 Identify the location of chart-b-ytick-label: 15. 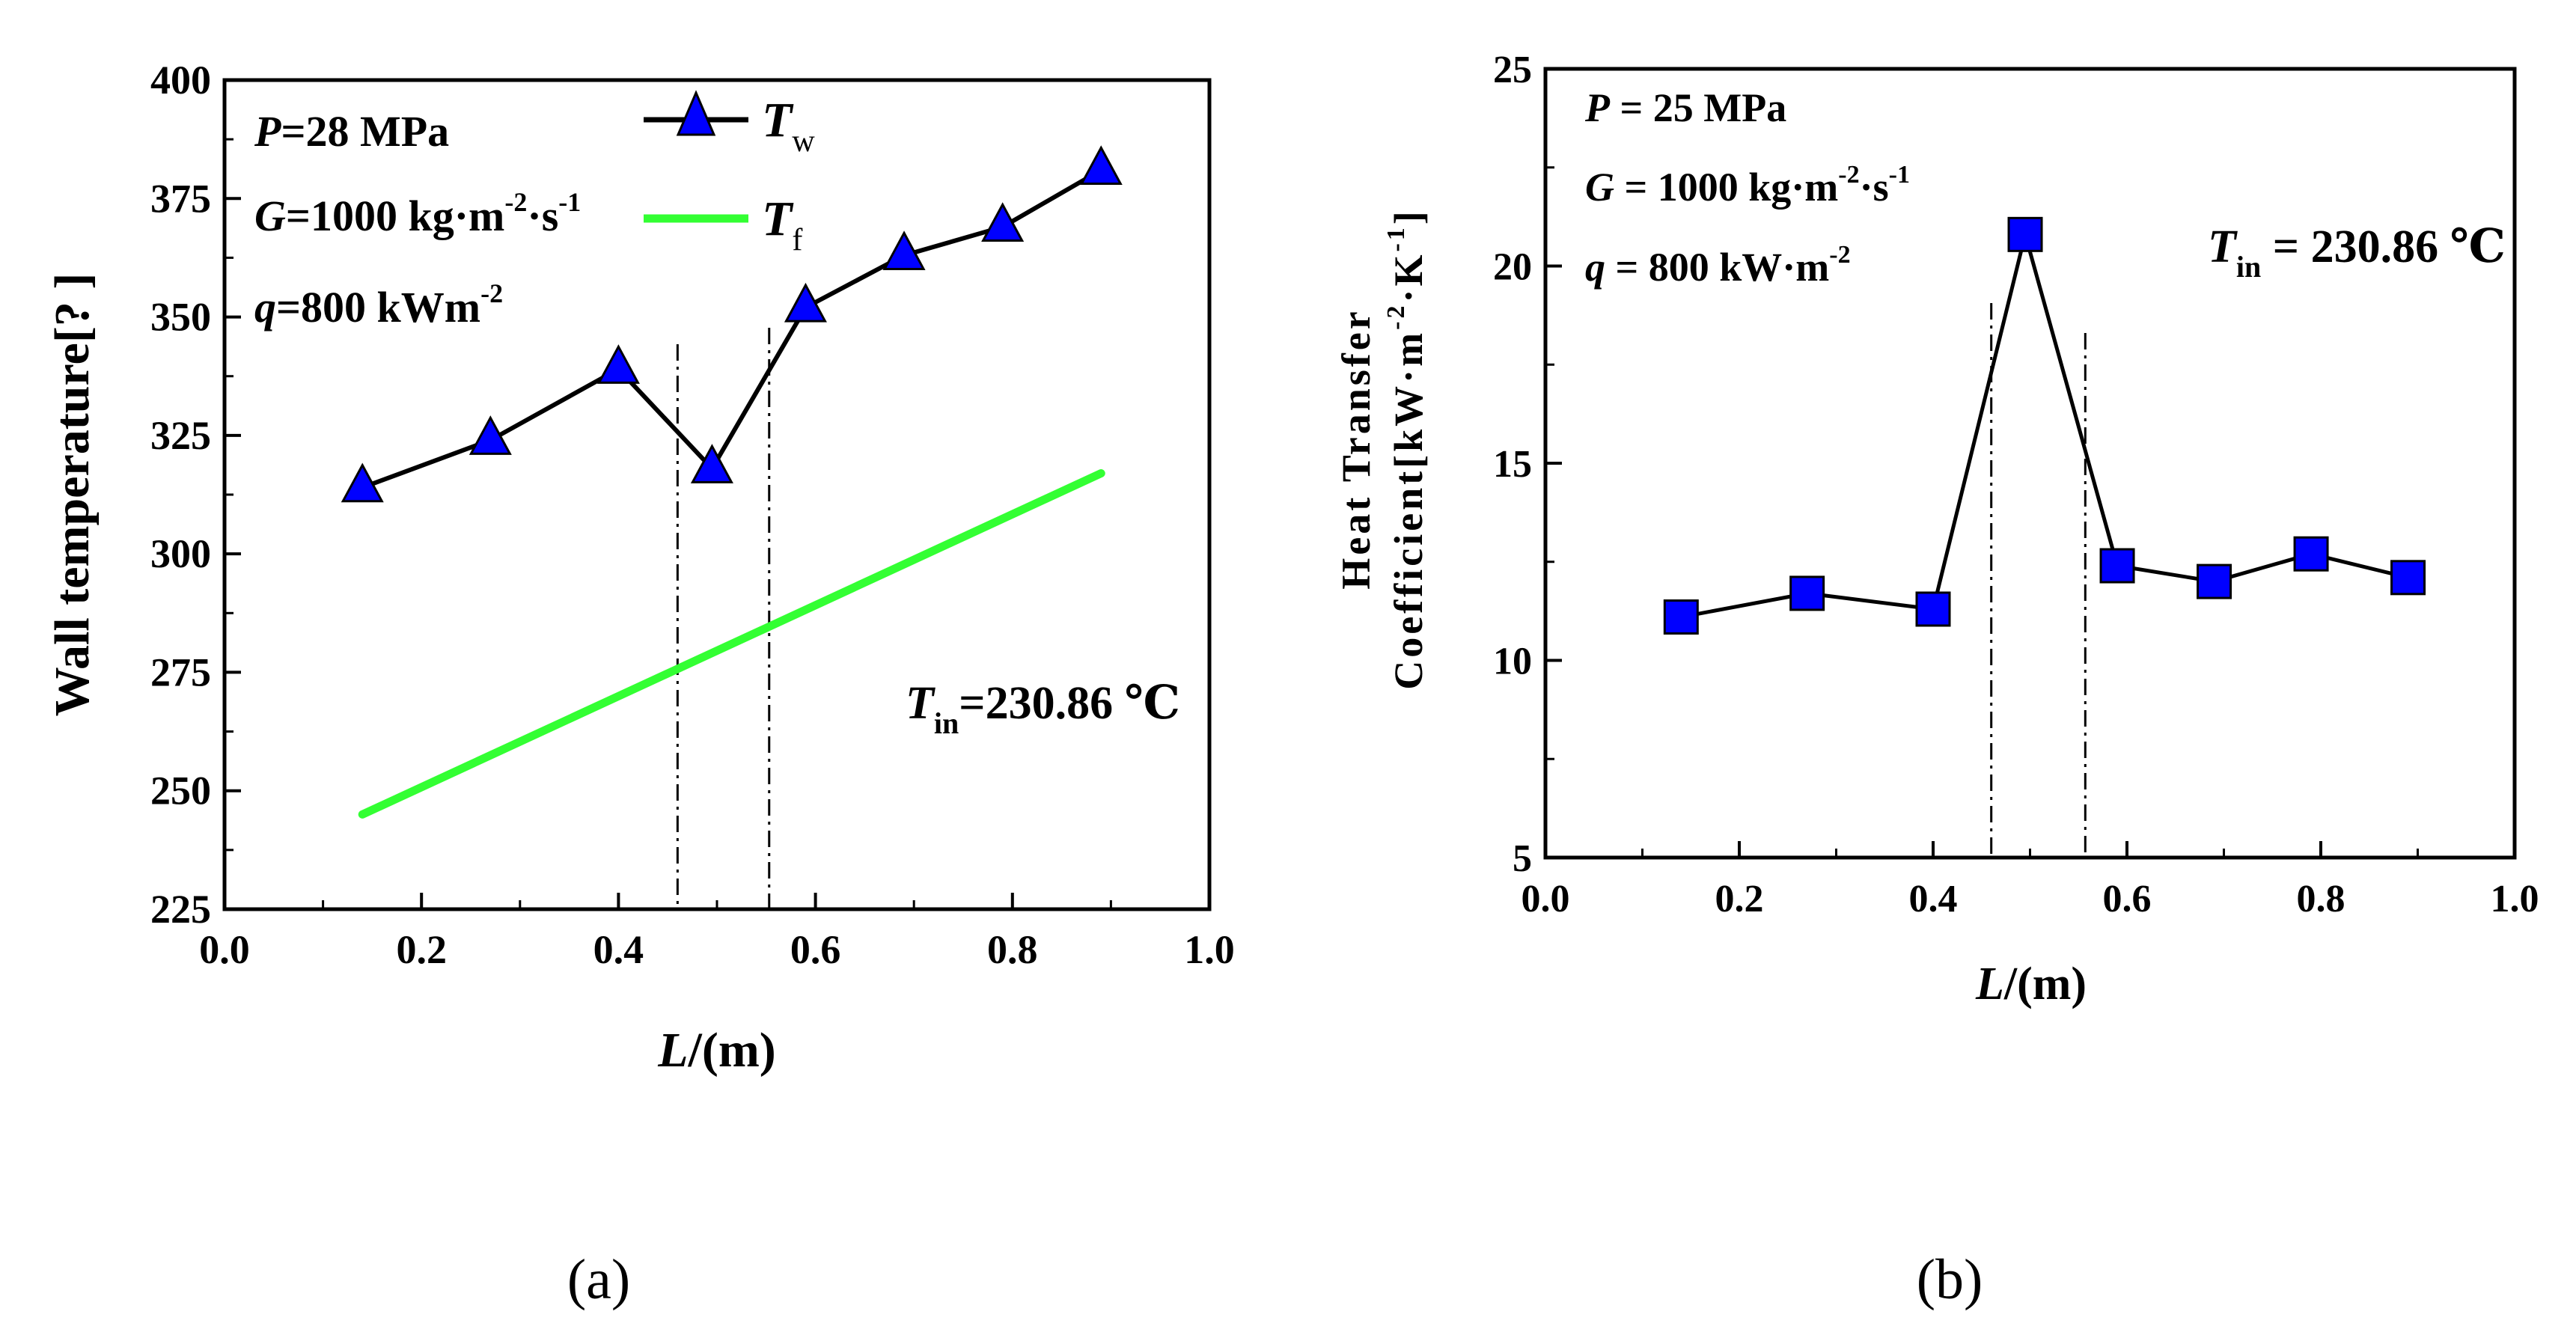
(1512, 465).